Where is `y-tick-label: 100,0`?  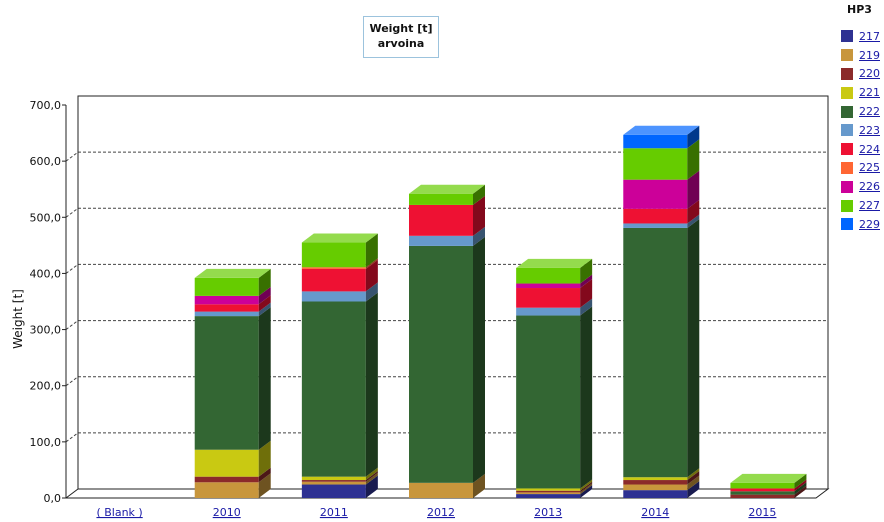
y-tick-label: 100,0 is located at coordinates (46, 442).